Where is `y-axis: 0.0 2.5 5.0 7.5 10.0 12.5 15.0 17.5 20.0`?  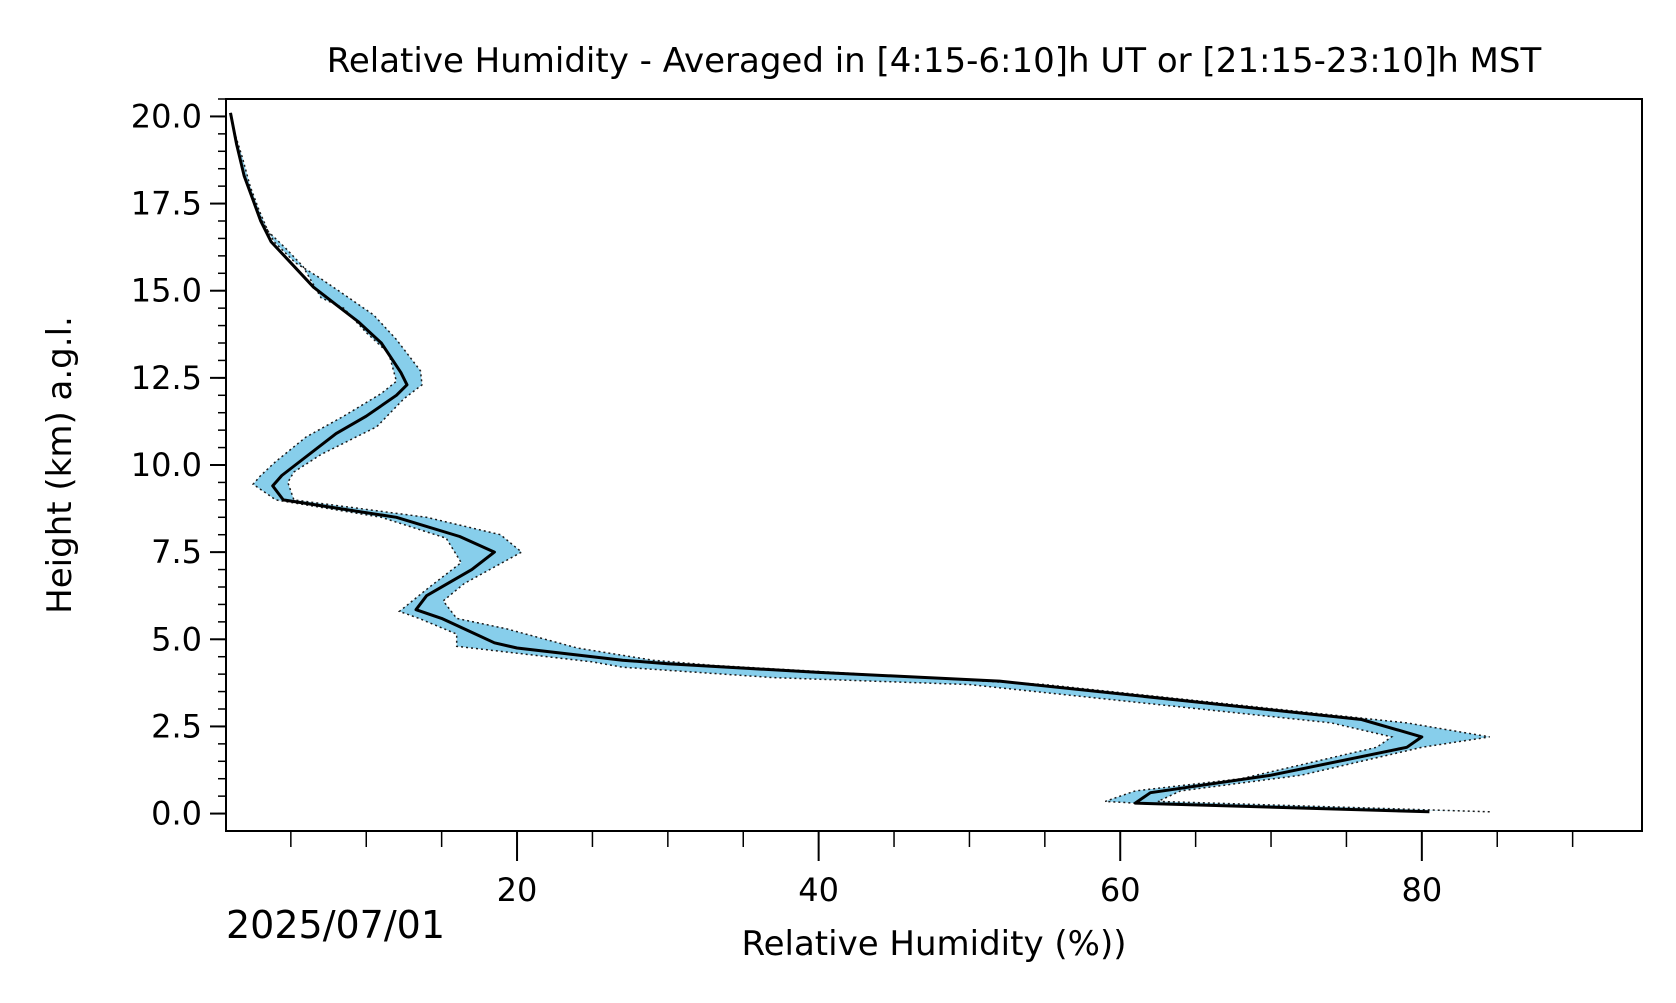 y-axis: 0.0 2.5 5.0 7.5 10.0 12.5 15.0 17.5 20.0 is located at coordinates (178, 465).